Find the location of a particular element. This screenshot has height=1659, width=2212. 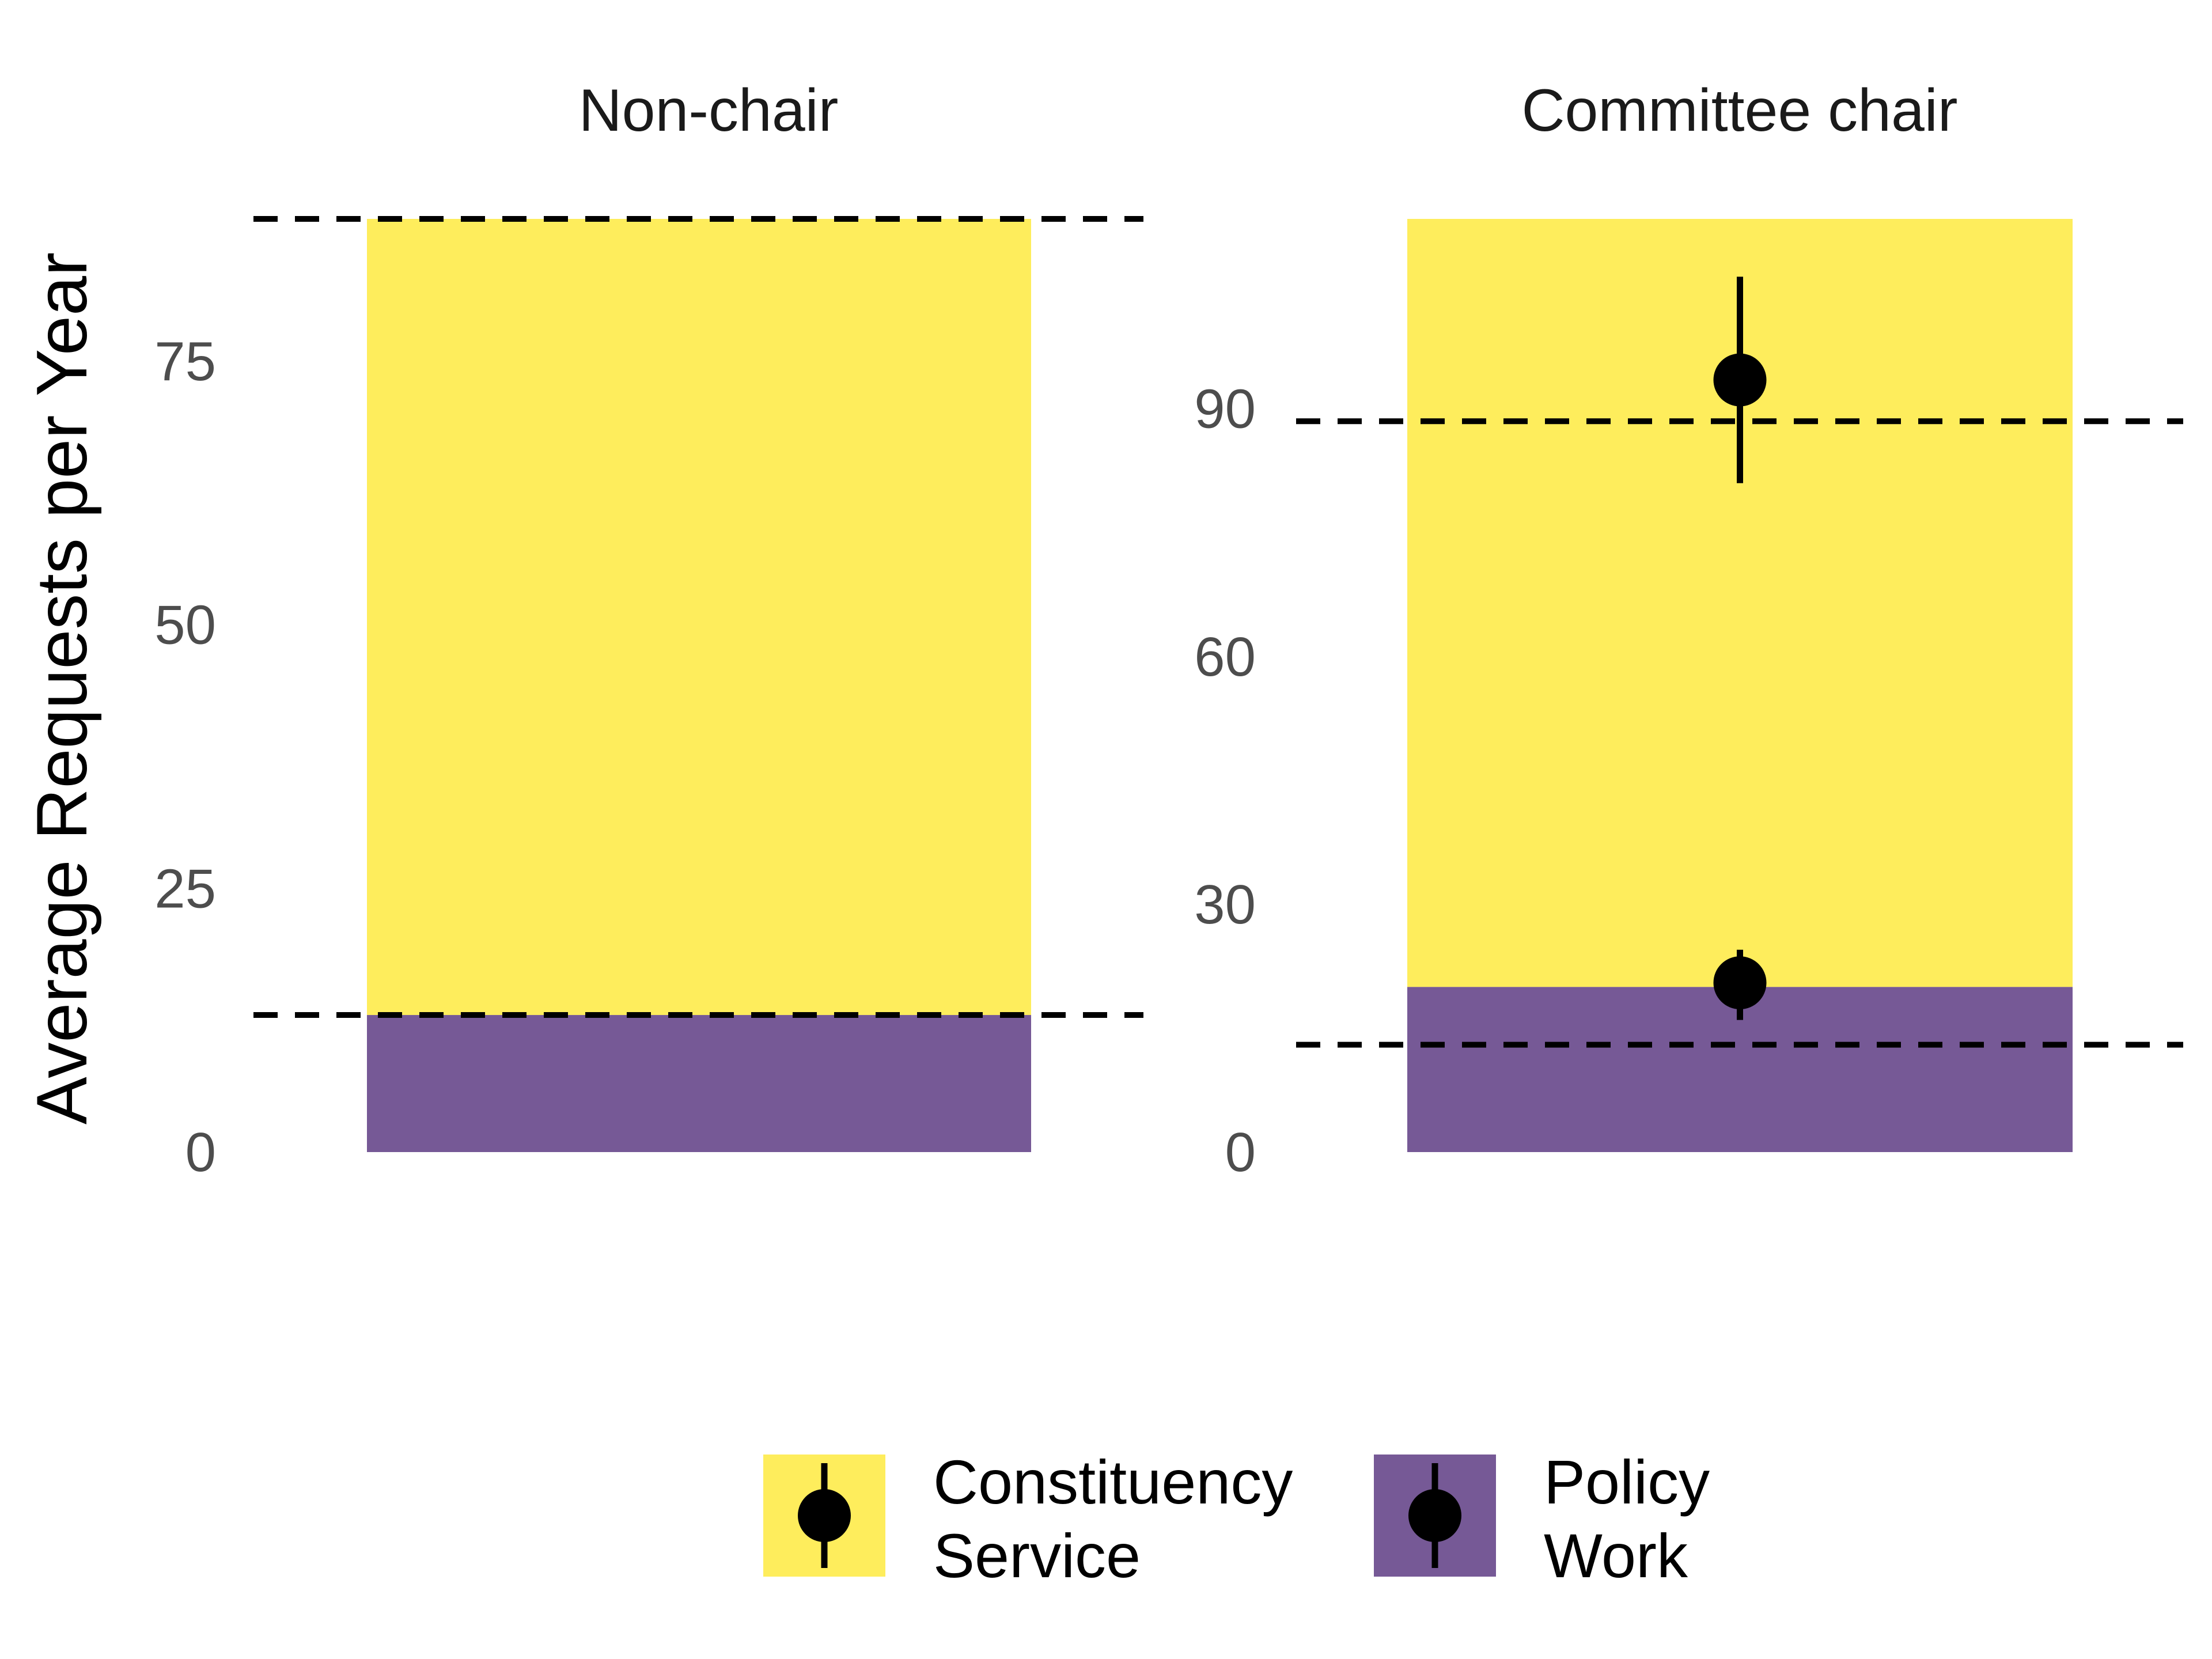

legend-item-policy: Policy Work is located at coordinates (1550, 1518).